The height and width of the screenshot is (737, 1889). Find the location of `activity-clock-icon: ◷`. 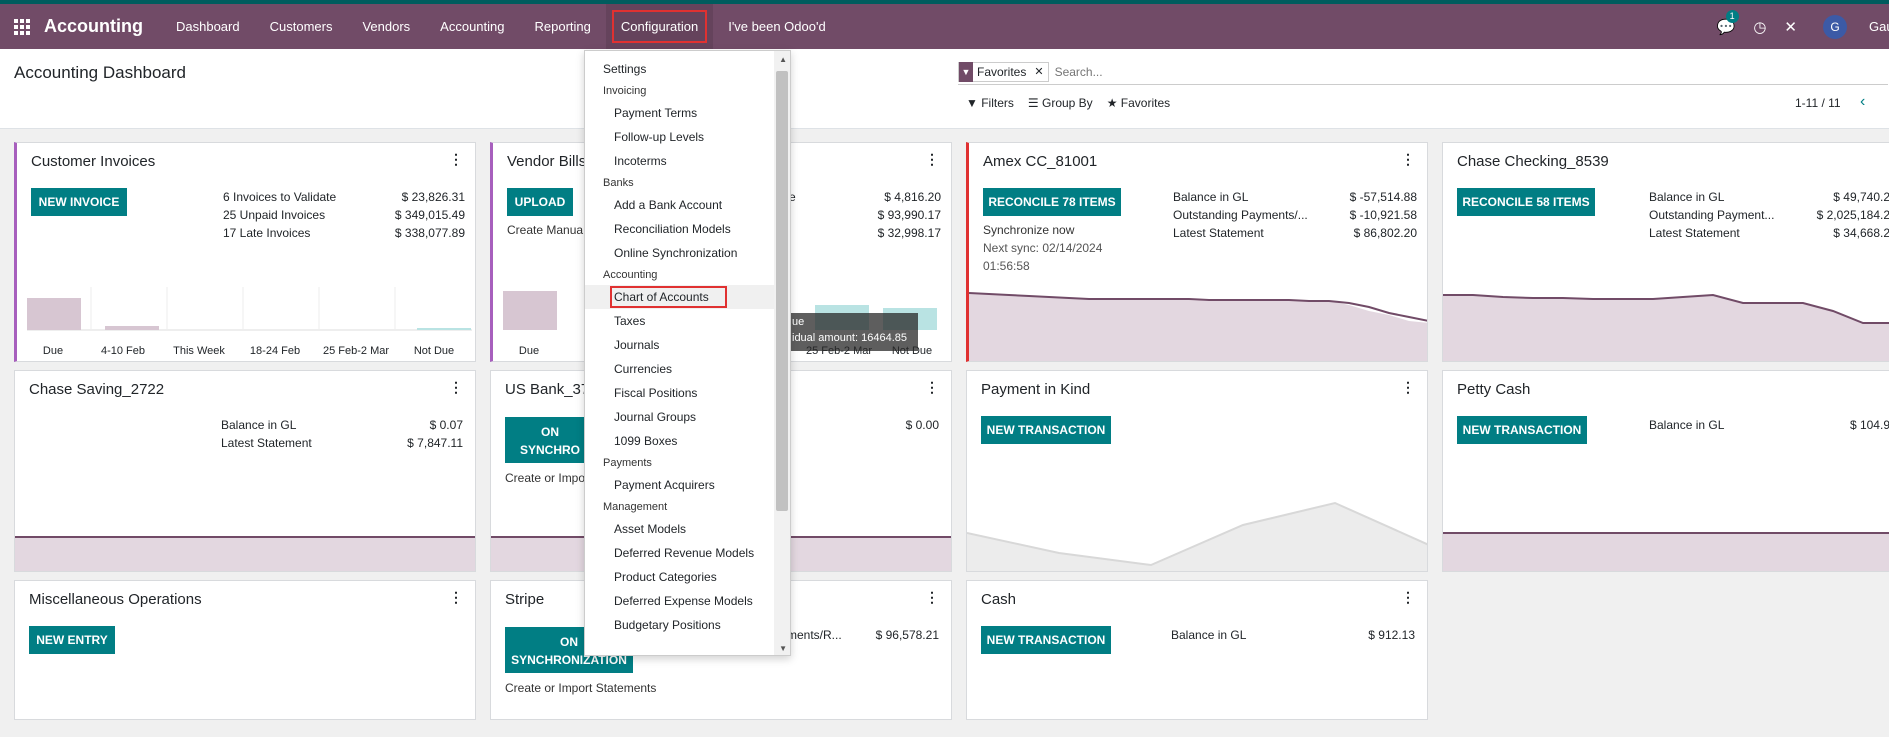

activity-clock-icon: ◷ is located at coordinates (1760, 27).